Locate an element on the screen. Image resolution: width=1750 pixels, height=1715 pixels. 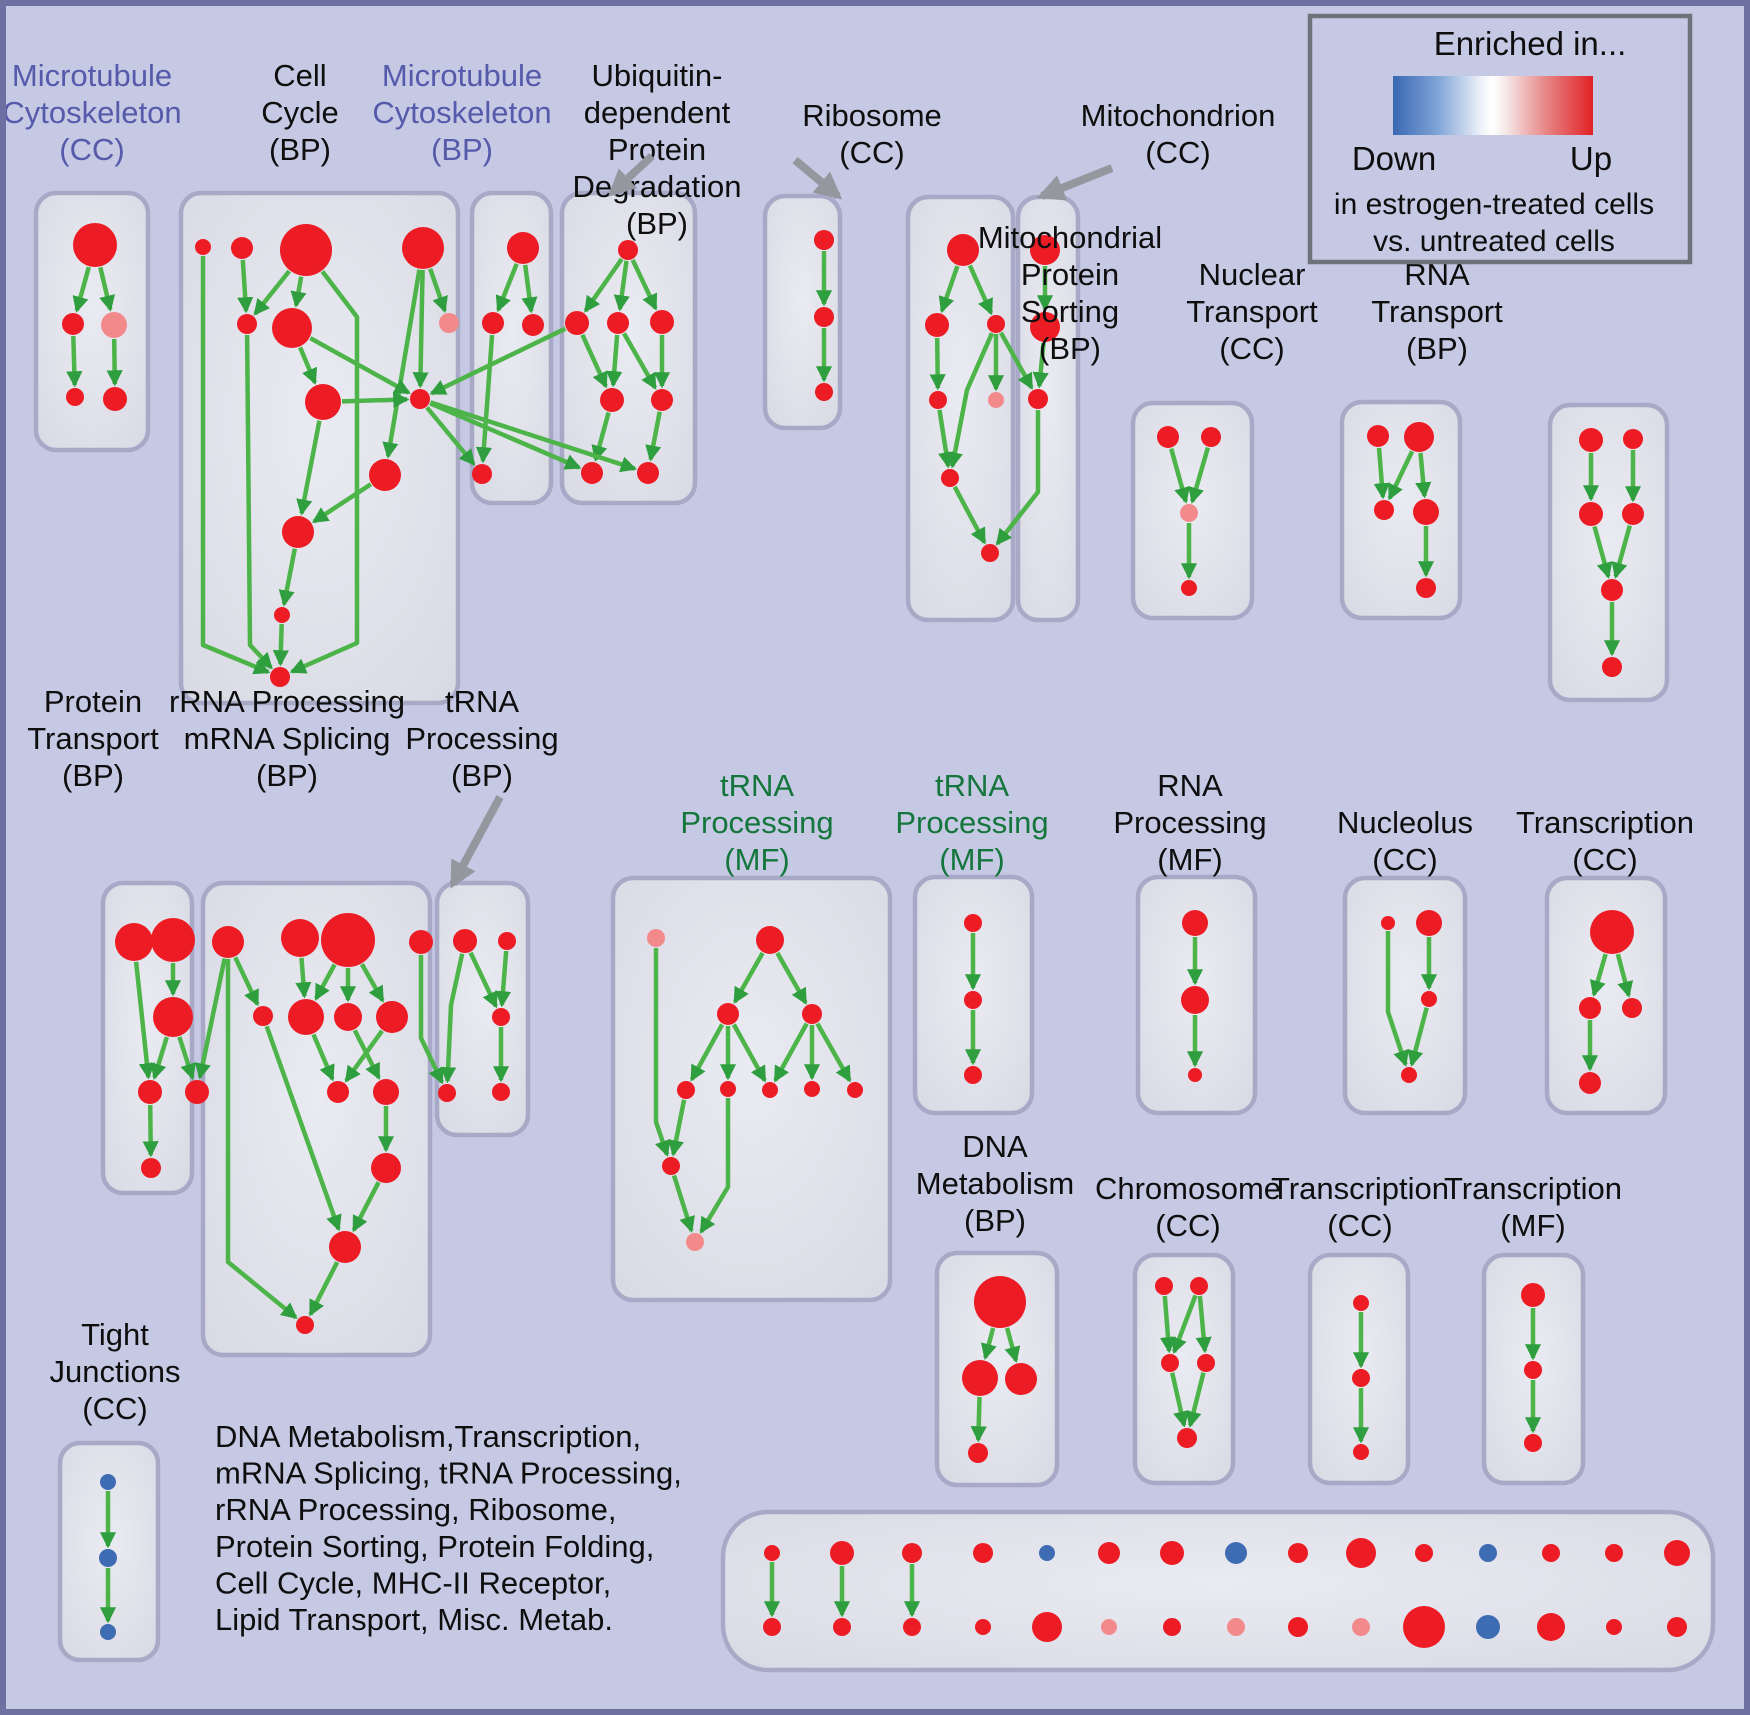
cluster-label-trna-processing-mf-2-line3: (MF) is located at coordinates (971, 859).